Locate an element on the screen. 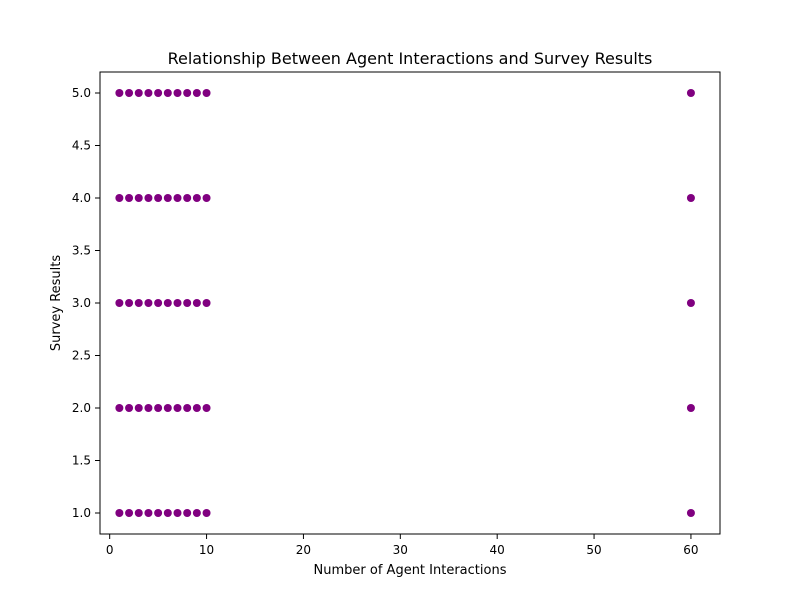 This screenshot has height=600, width=800. x-tick-label: 60 is located at coordinates (690, 550).